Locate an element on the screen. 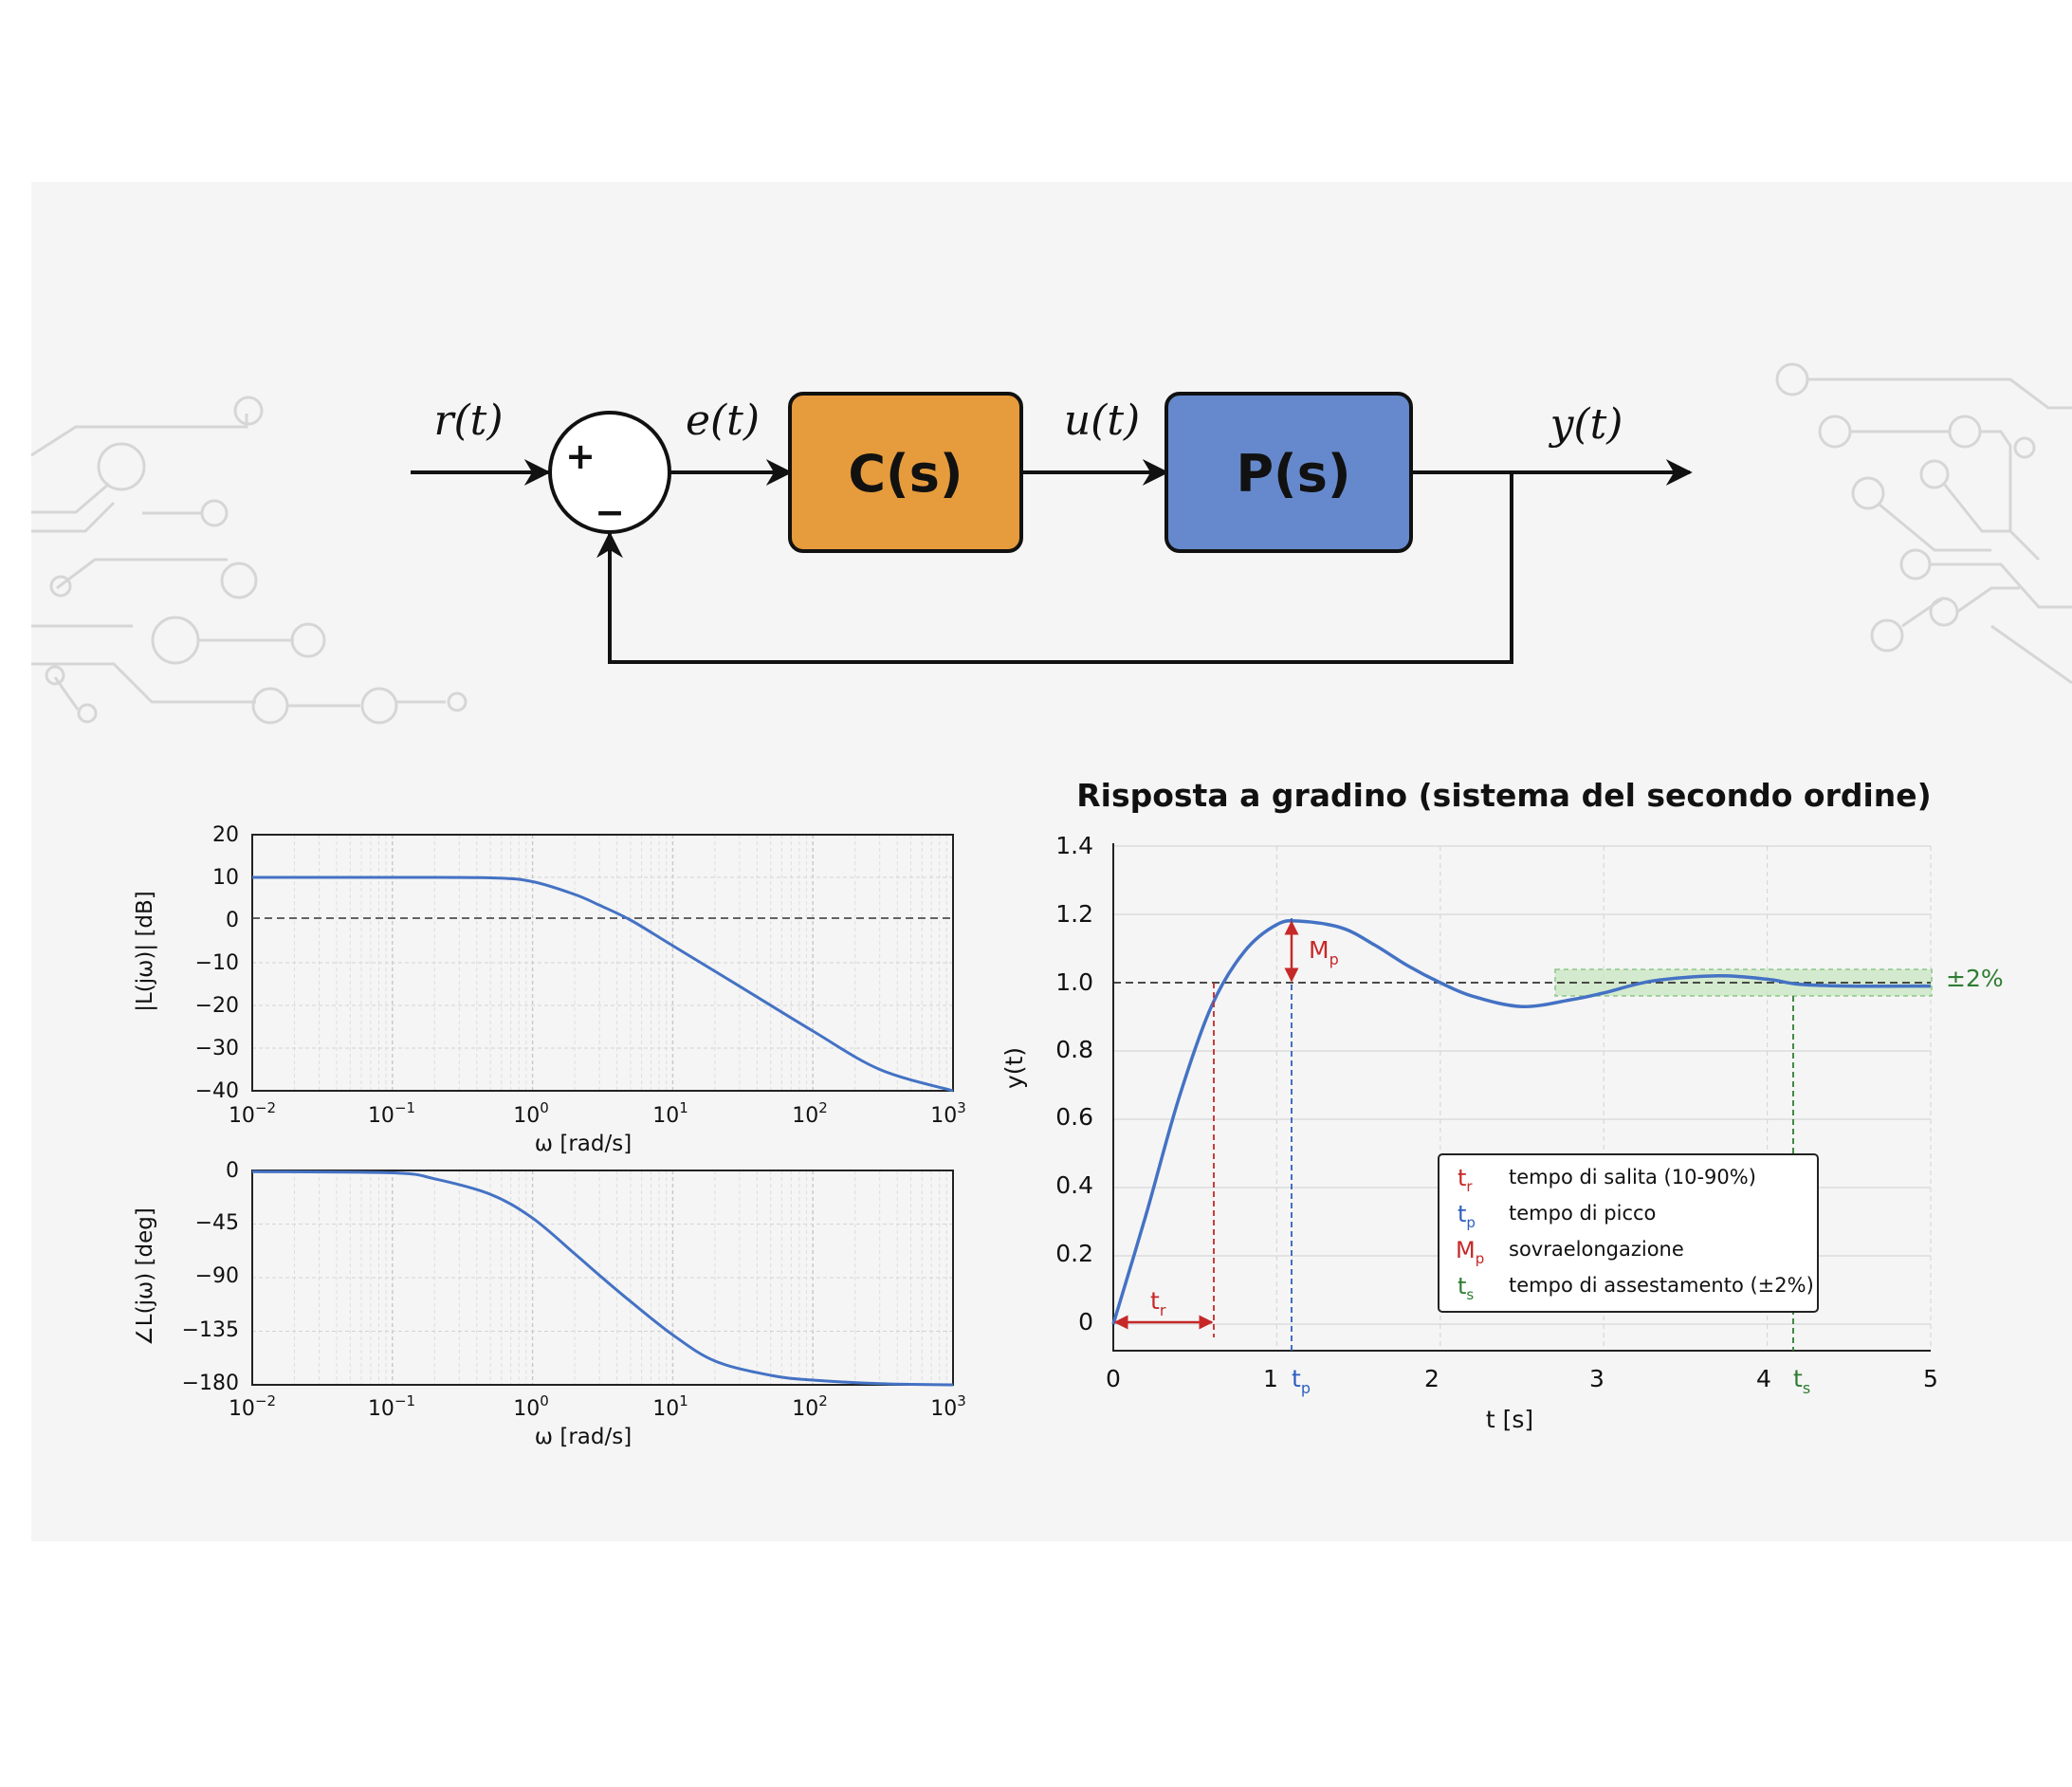 This screenshot has height=1787, width=2072. circuit-decoration-left is located at coordinates (249, 560).